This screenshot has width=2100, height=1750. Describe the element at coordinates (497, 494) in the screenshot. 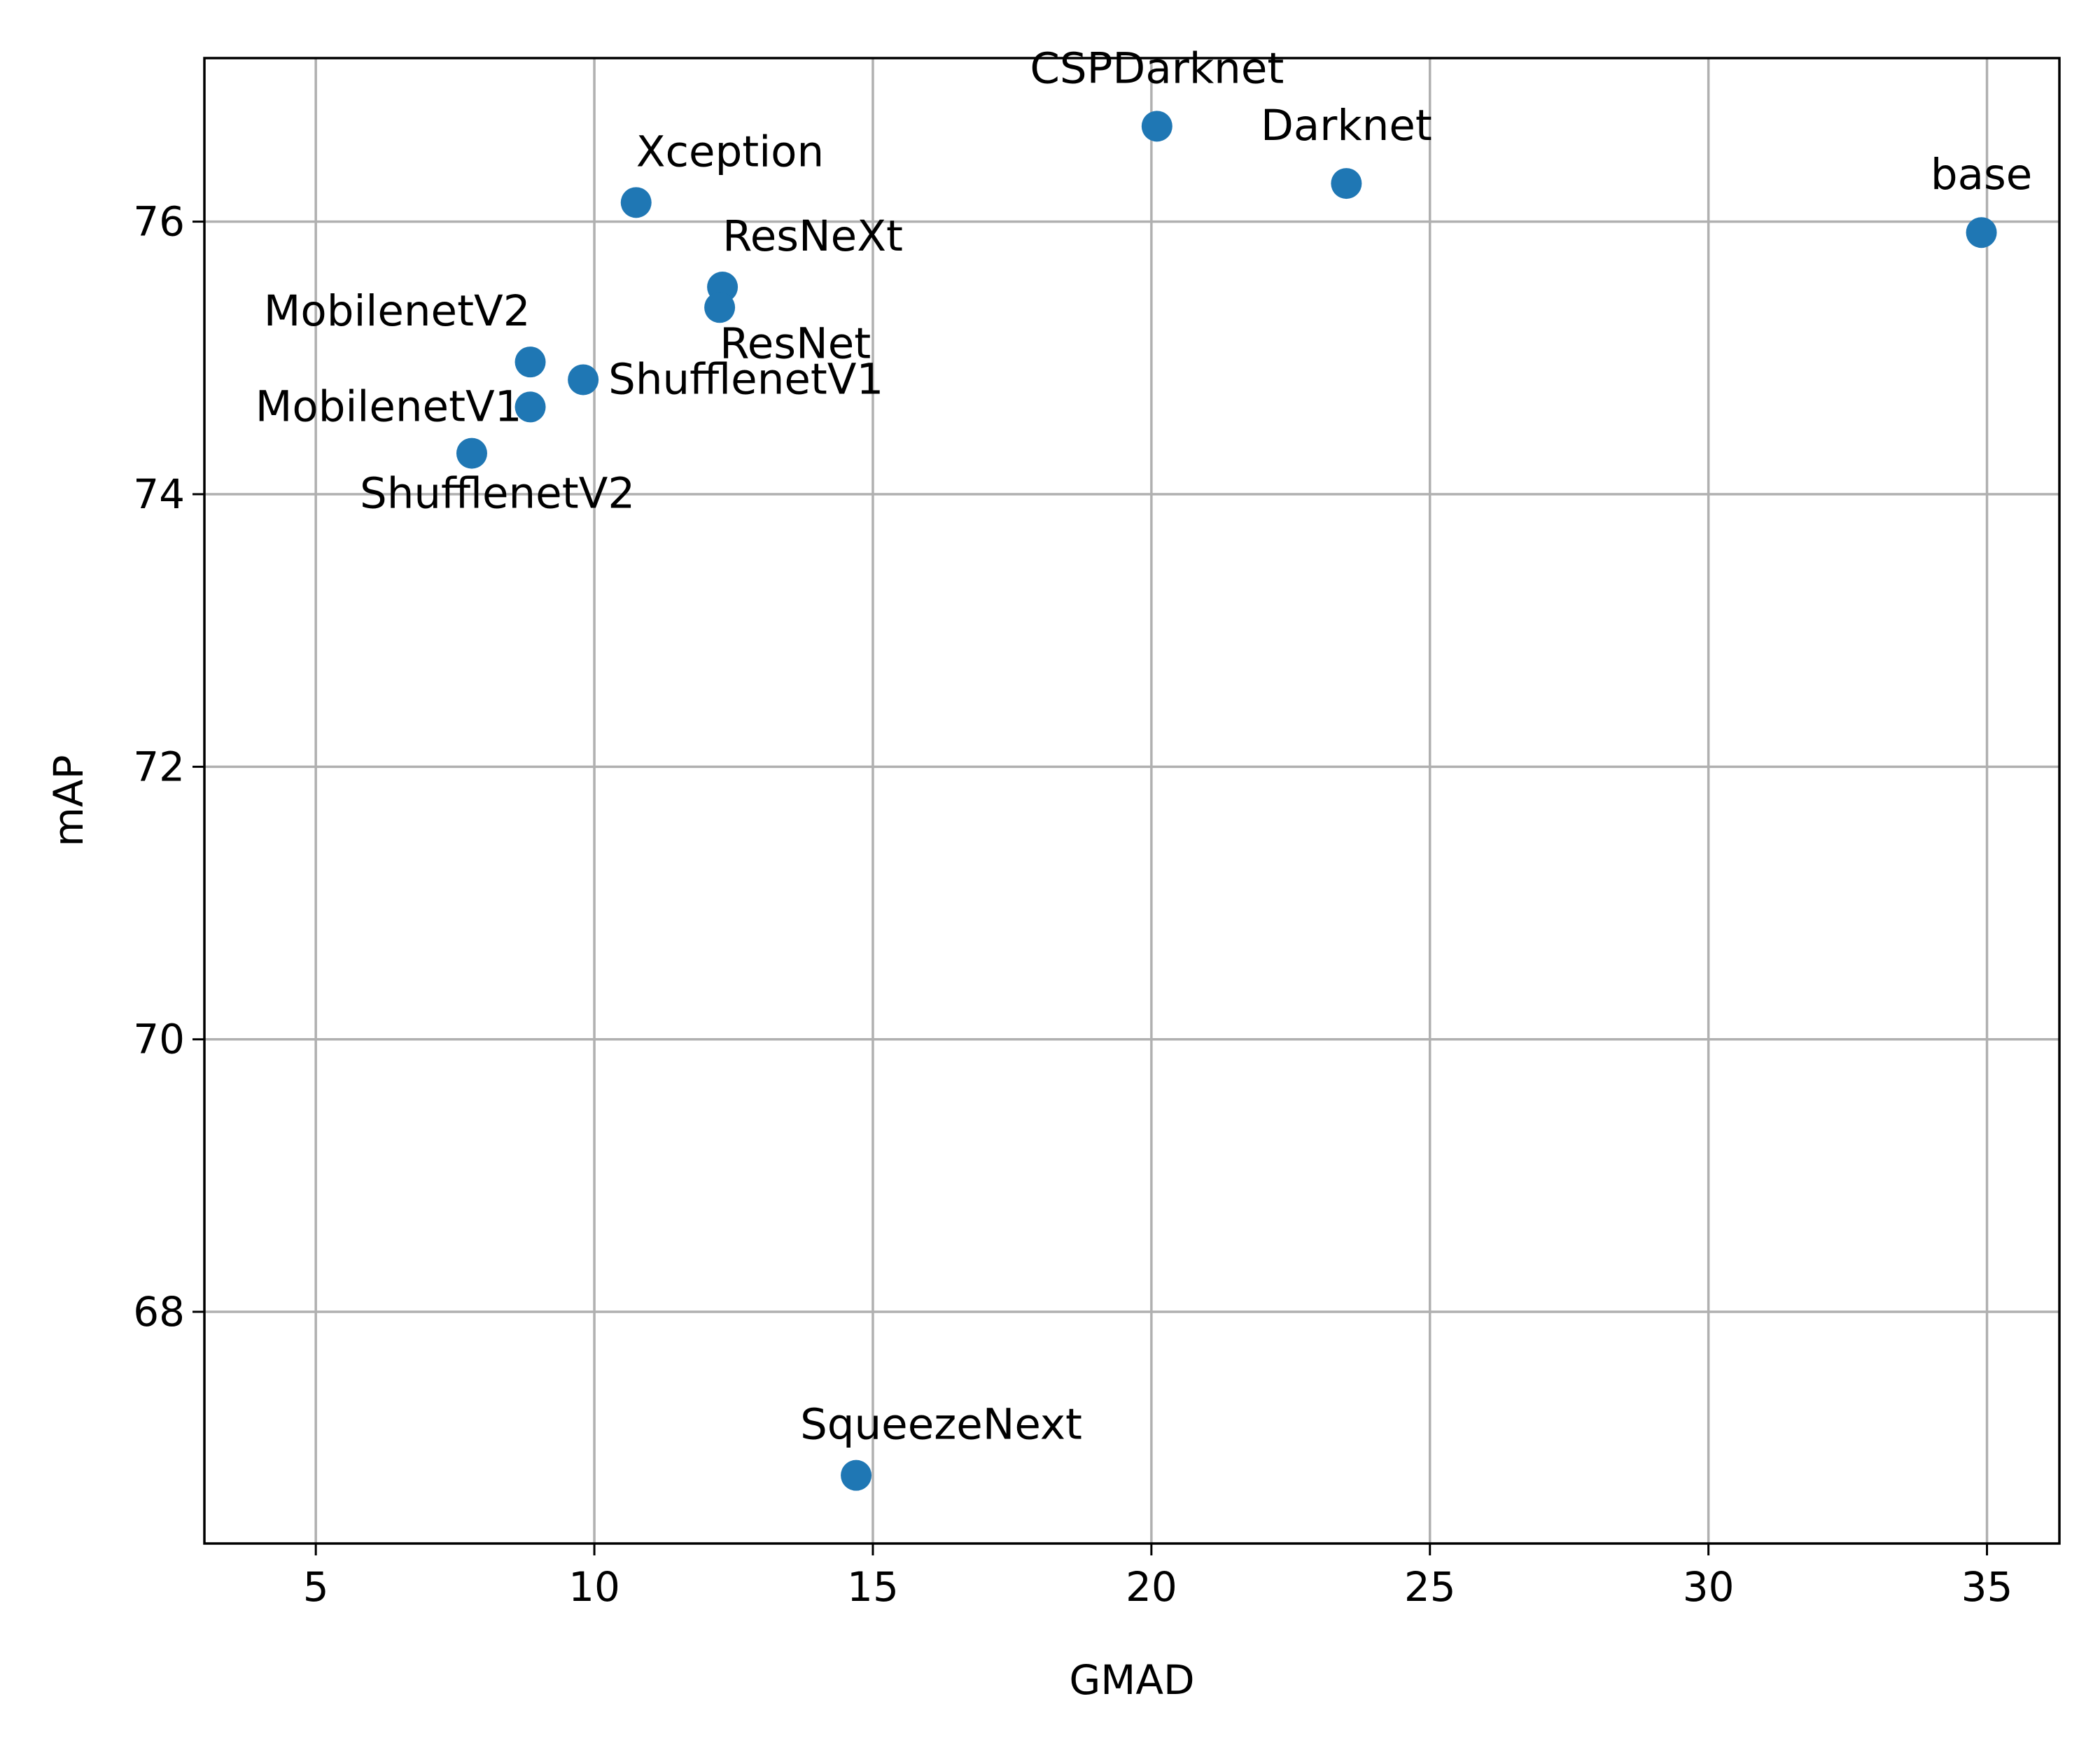

I see `point-label: ShufflenetV2` at that location.